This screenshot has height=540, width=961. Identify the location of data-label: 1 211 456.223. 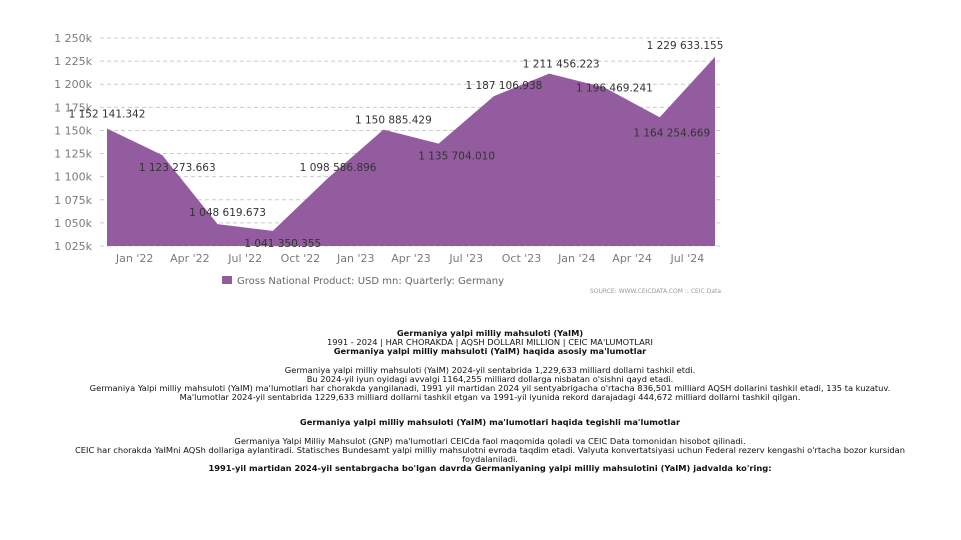
(561, 65).